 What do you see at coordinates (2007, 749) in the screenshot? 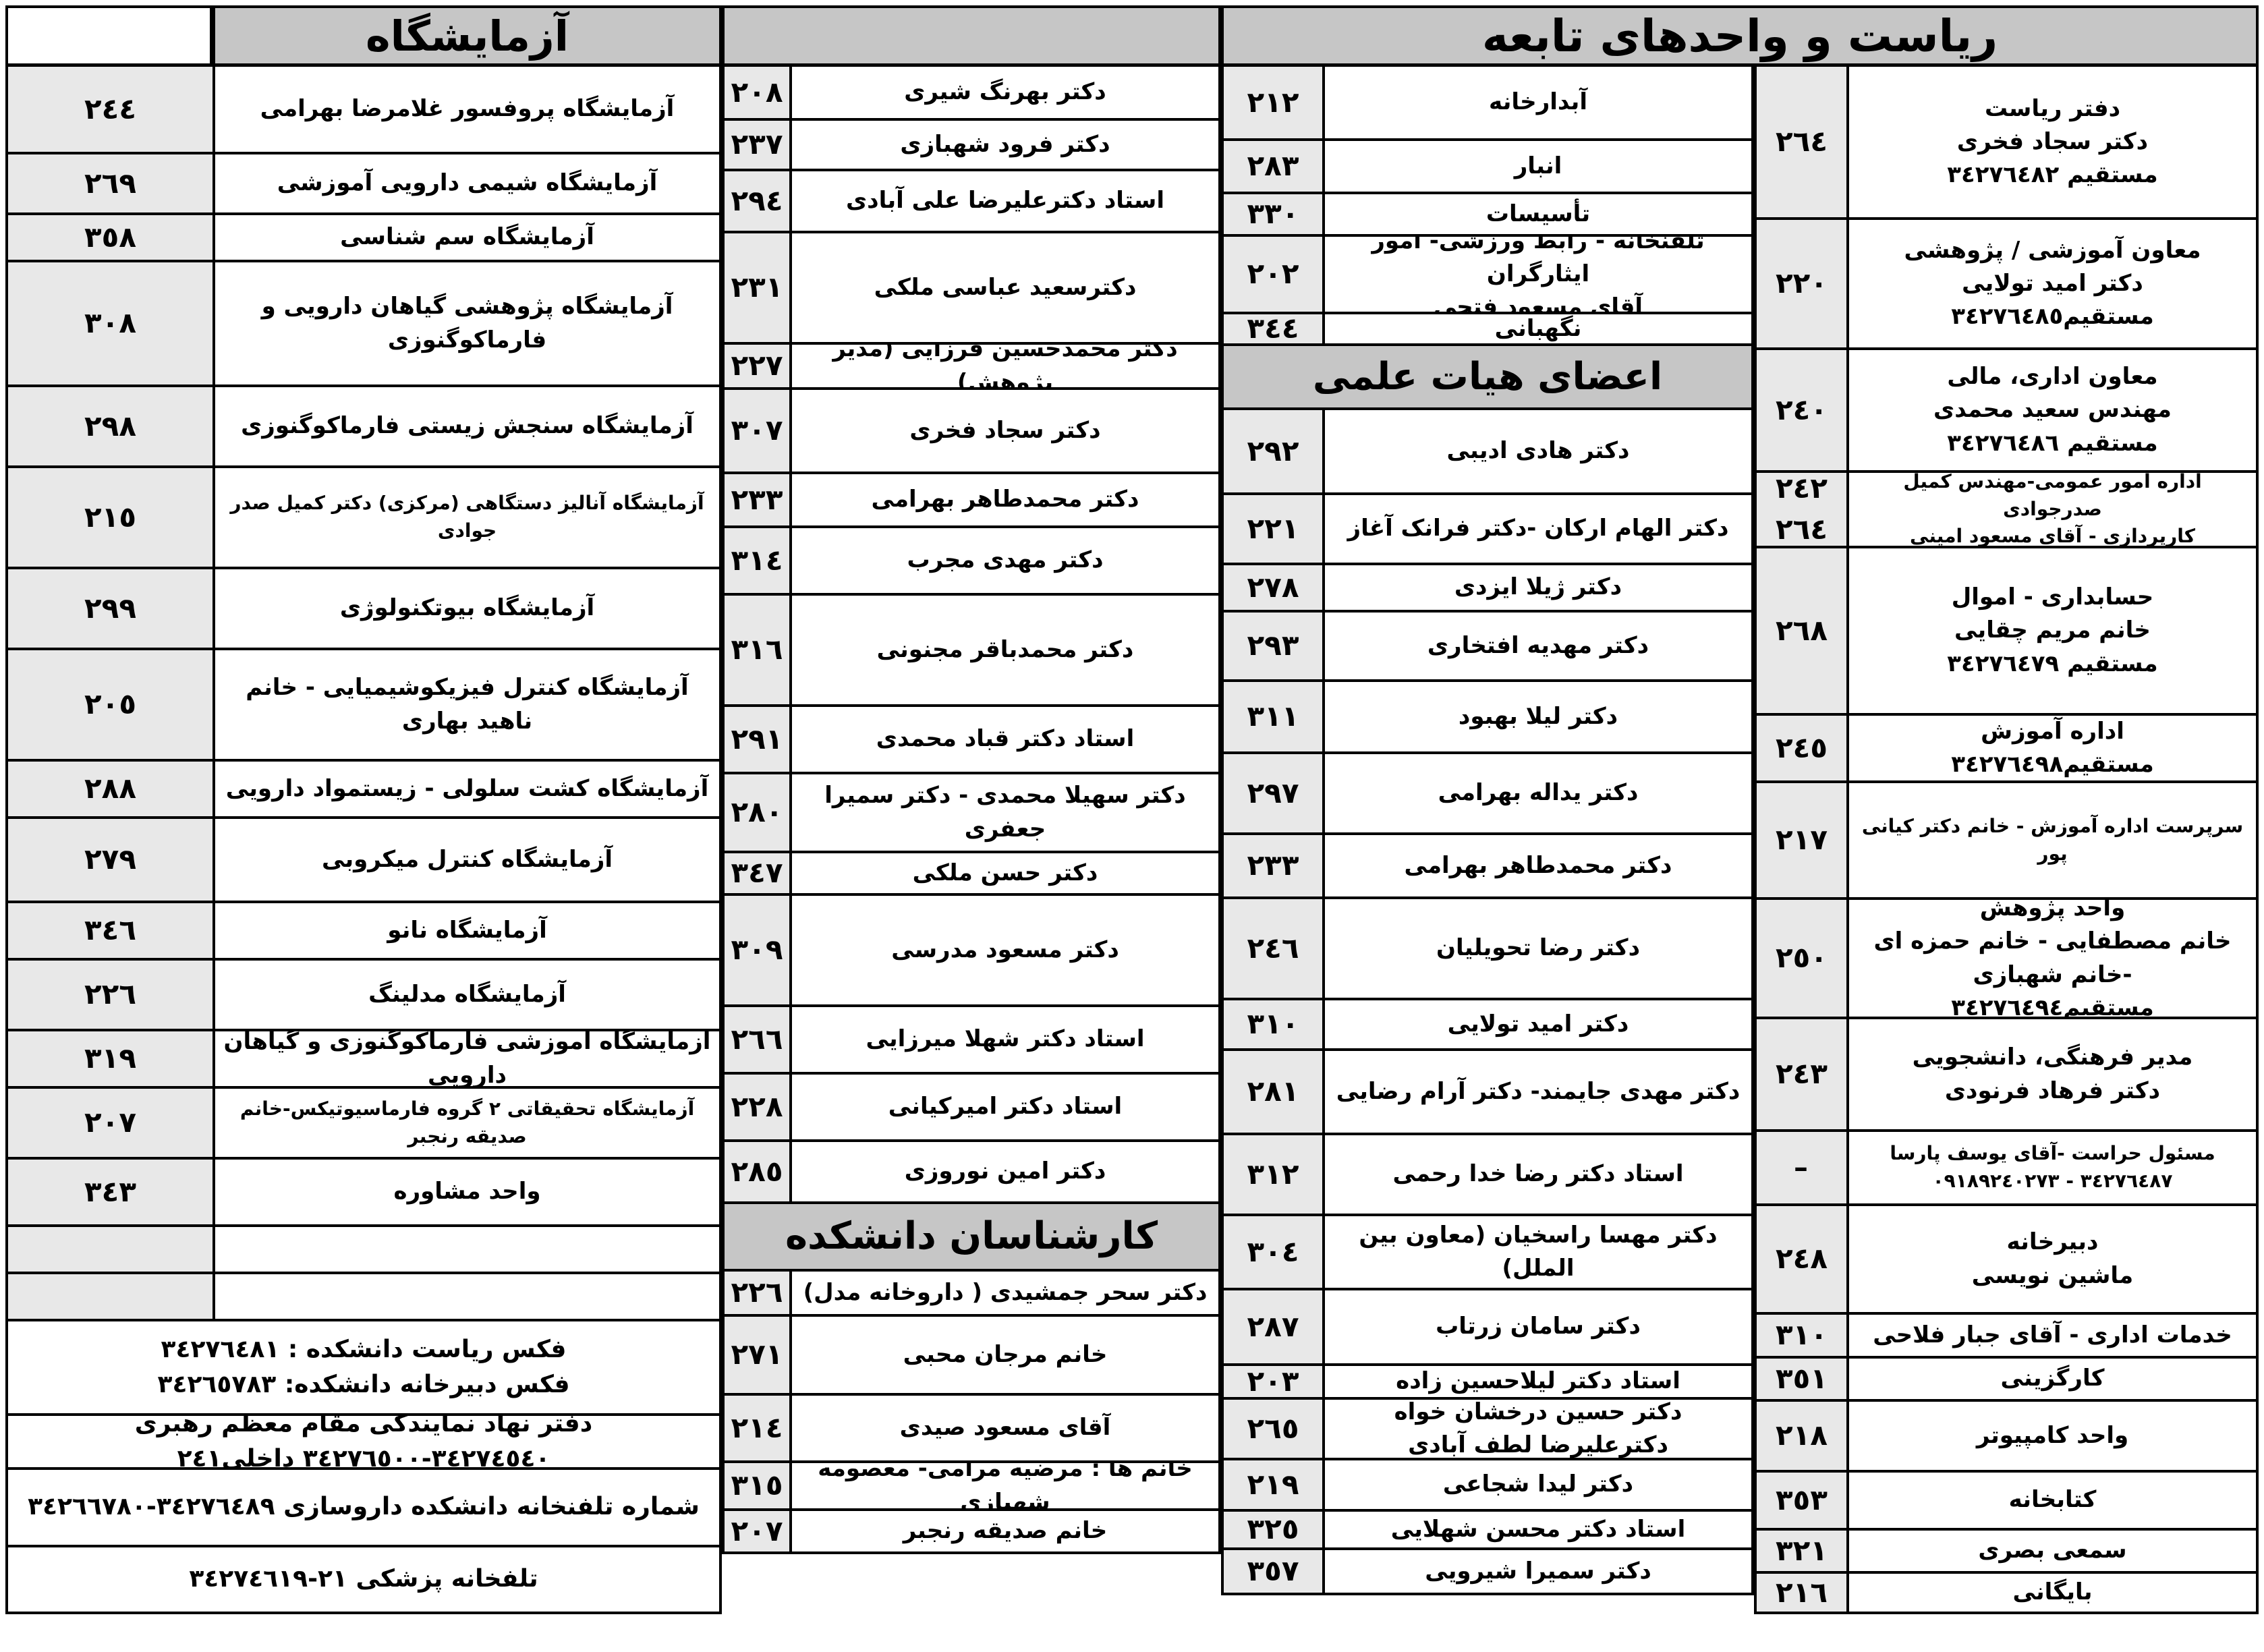
I see `table-row: ٢٤٥ اداره آموزش مستقیم٣٤٢٧٦٤٩٨` at bounding box center [2007, 749].